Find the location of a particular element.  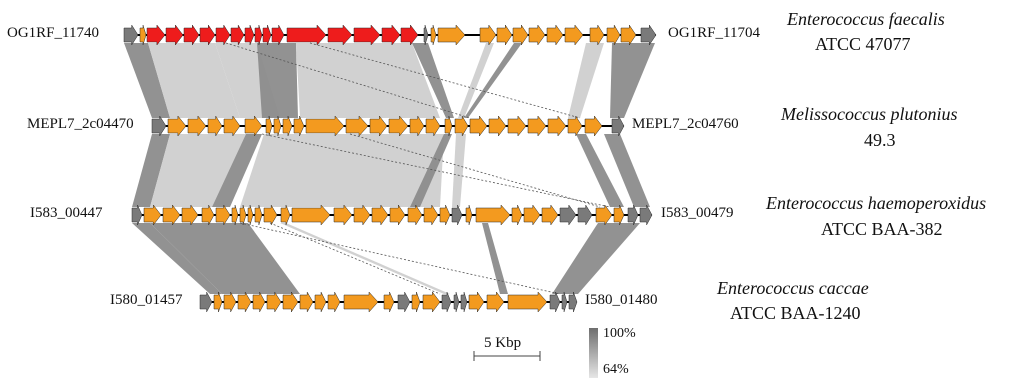

track-3-right-label: I583_00479 is located at coordinates (697, 213).